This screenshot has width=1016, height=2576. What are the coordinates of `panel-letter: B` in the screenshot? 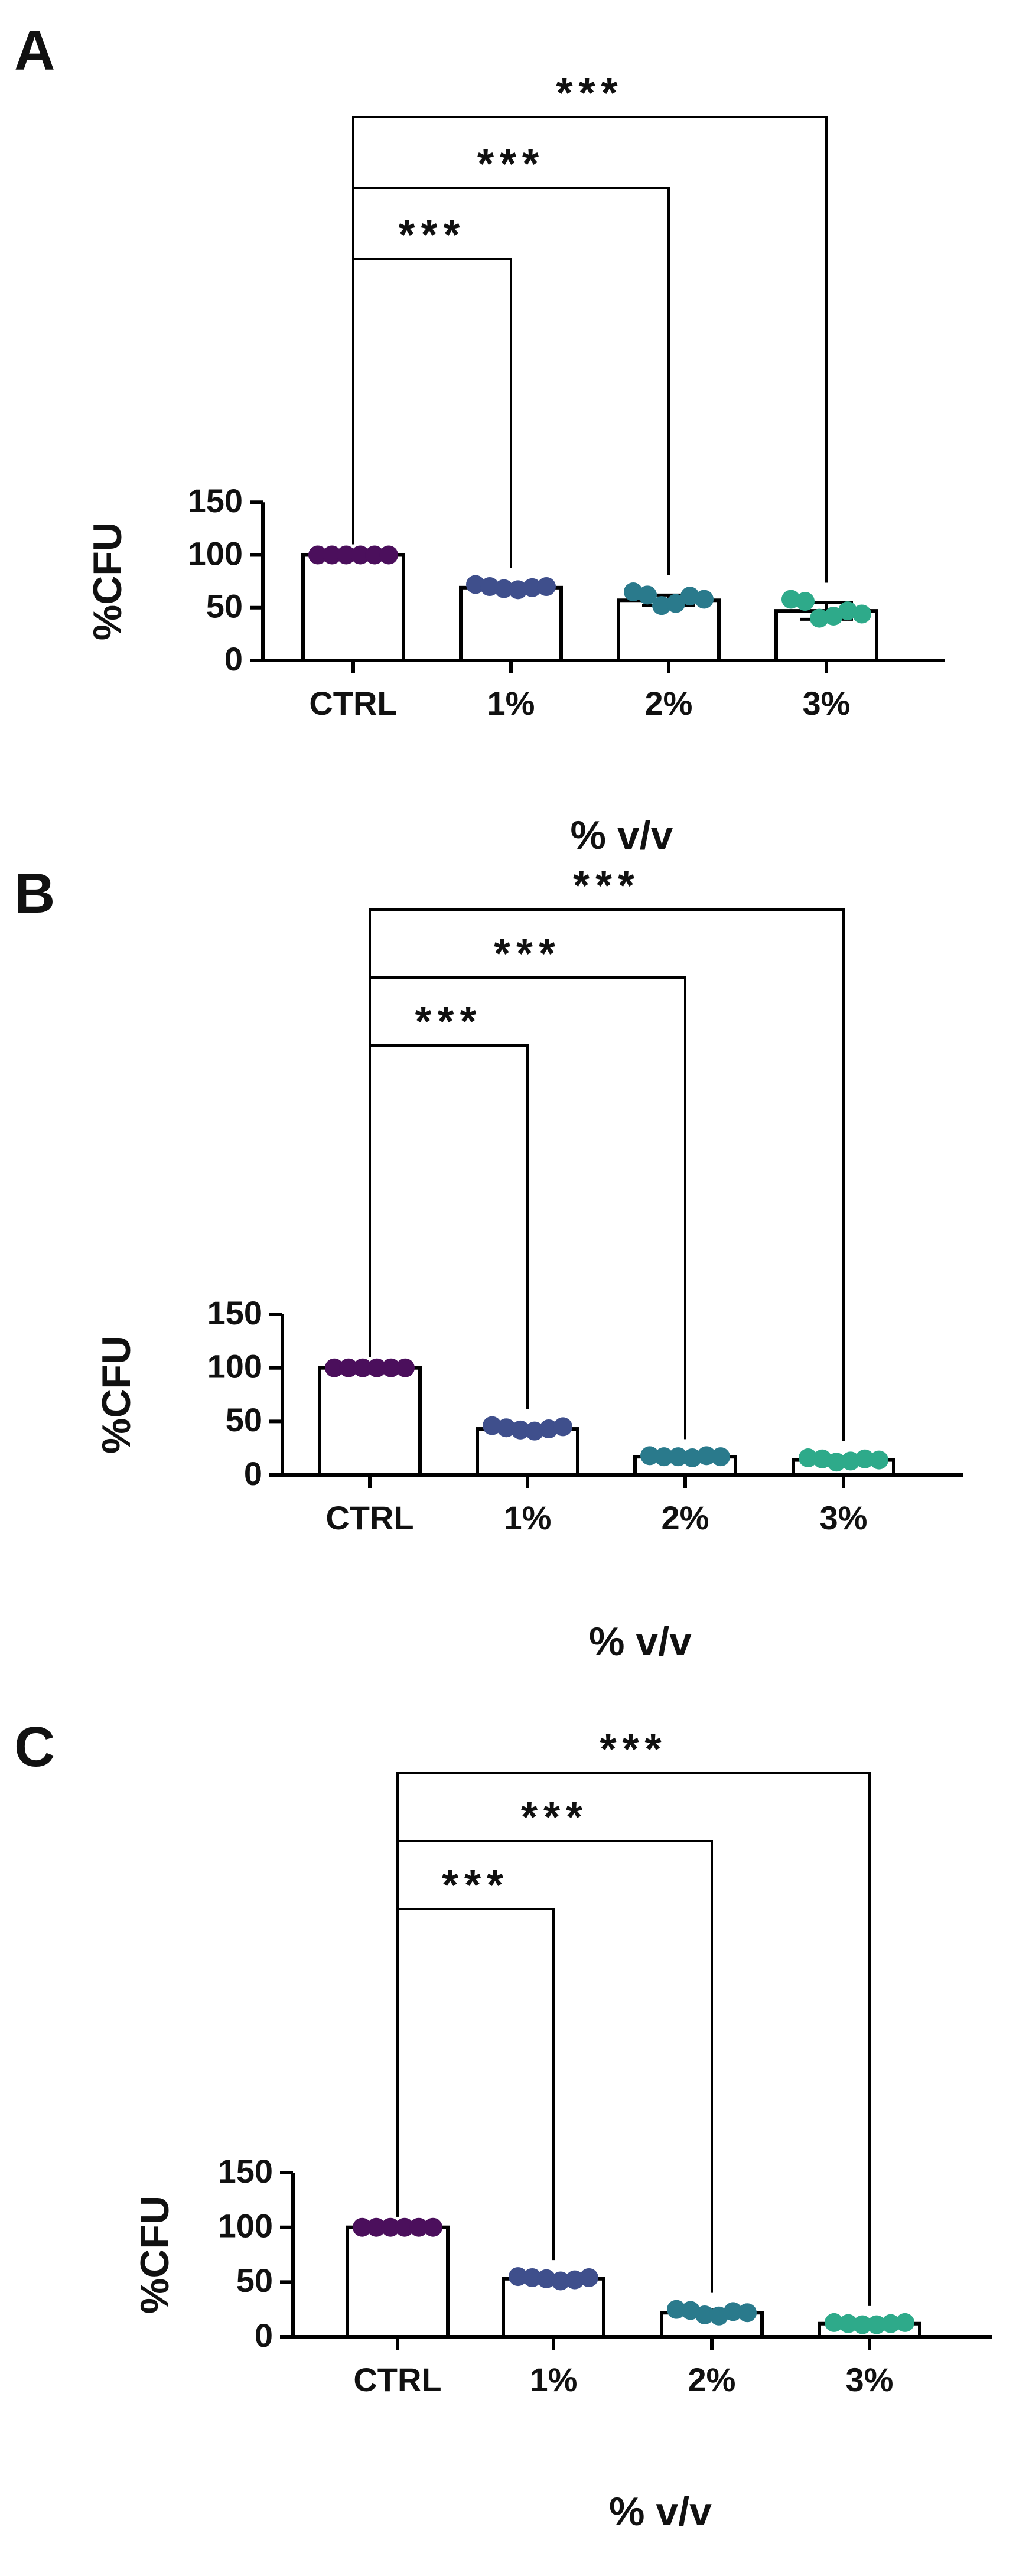 It's located at (34, 893).